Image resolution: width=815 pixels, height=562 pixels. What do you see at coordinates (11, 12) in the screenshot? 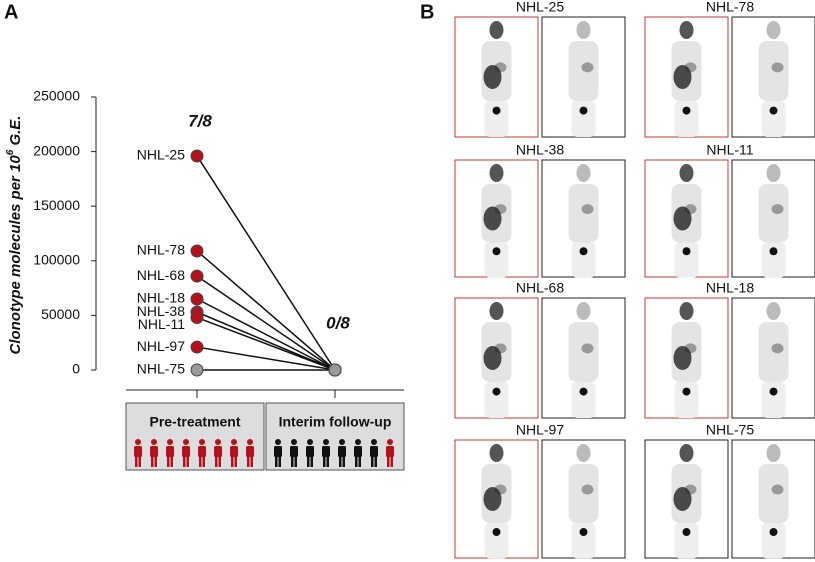
I see `panel-label: A` at bounding box center [11, 12].